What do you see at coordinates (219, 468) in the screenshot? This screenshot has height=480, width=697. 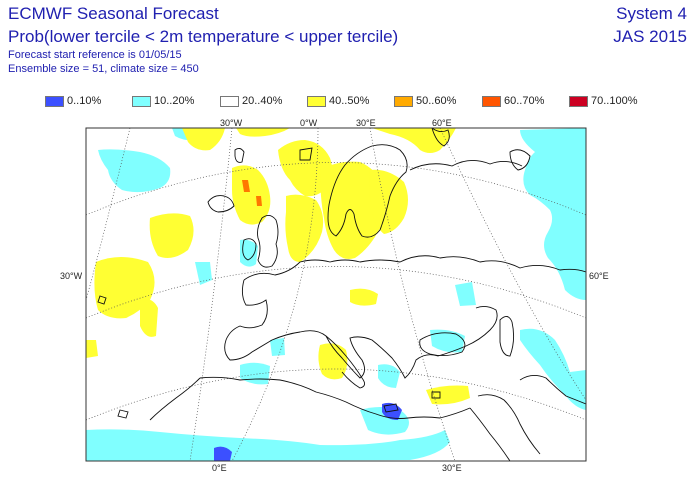 I see `grid-label-bottom-1: 0°E` at bounding box center [219, 468].